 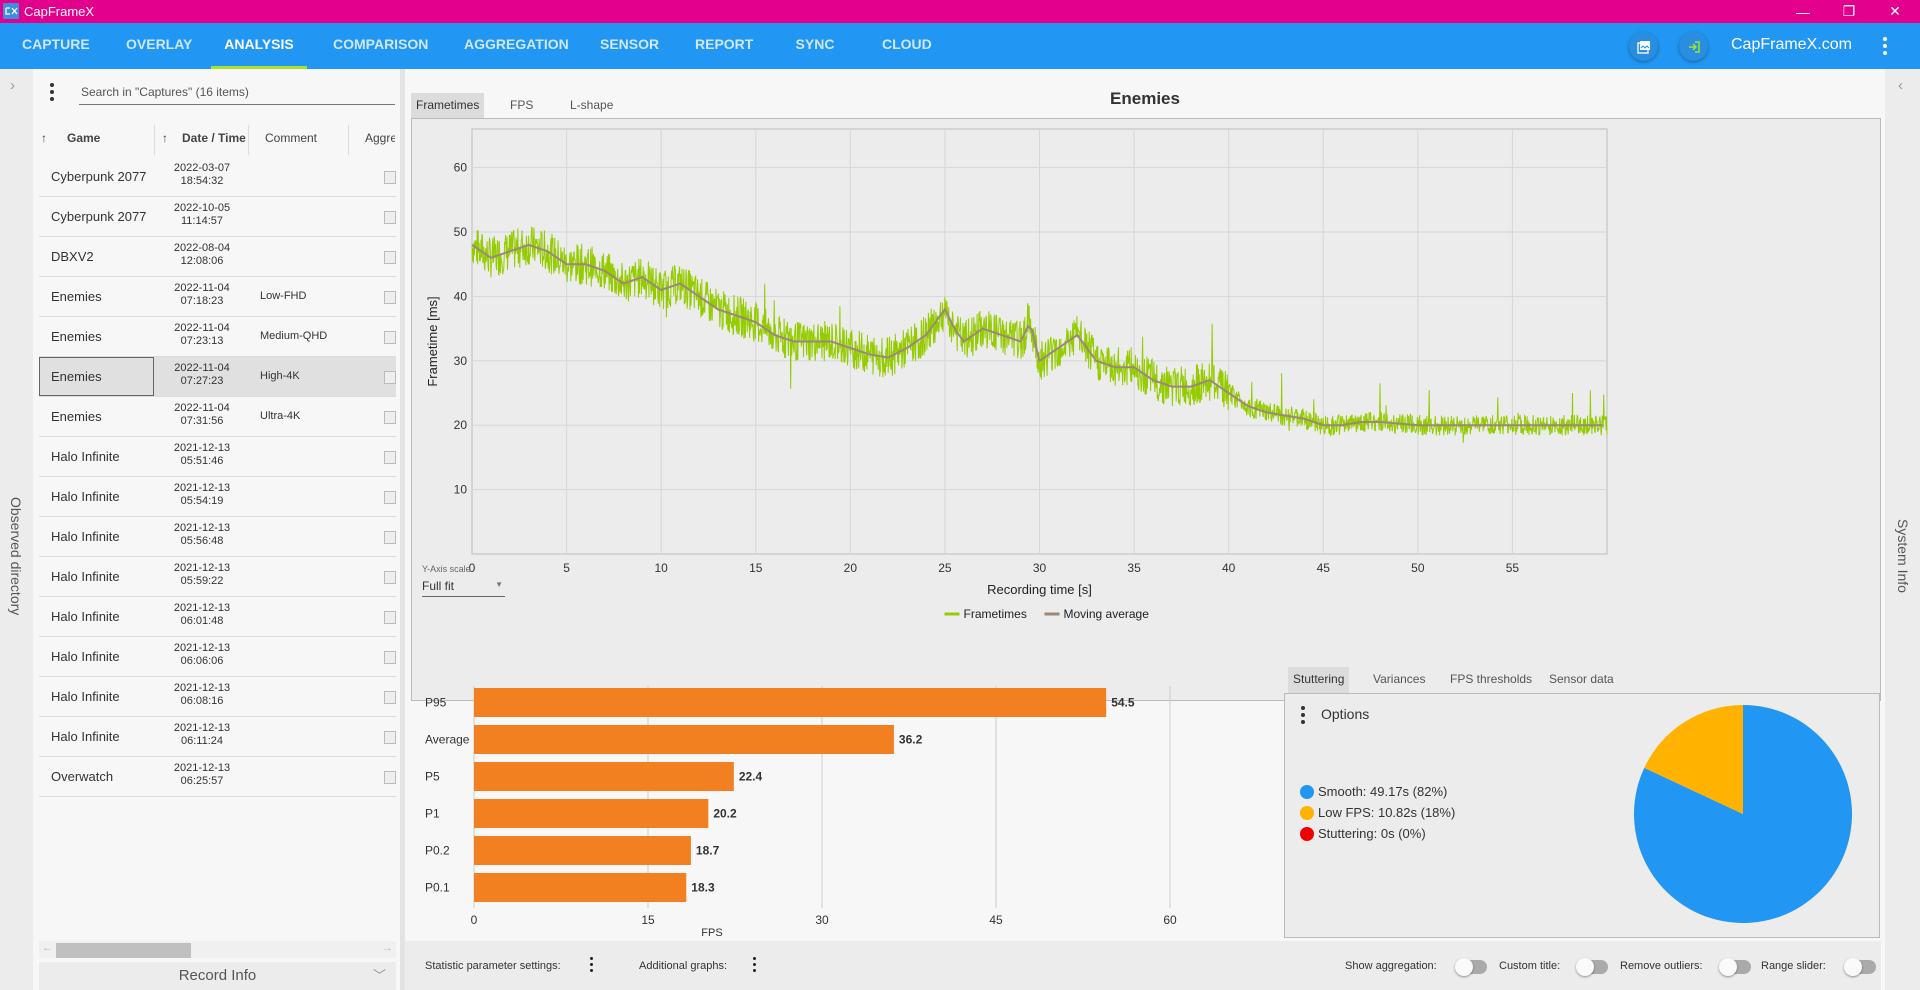 I want to click on system-info-drawer: ‹ System Info, so click(x=1902, y=529).